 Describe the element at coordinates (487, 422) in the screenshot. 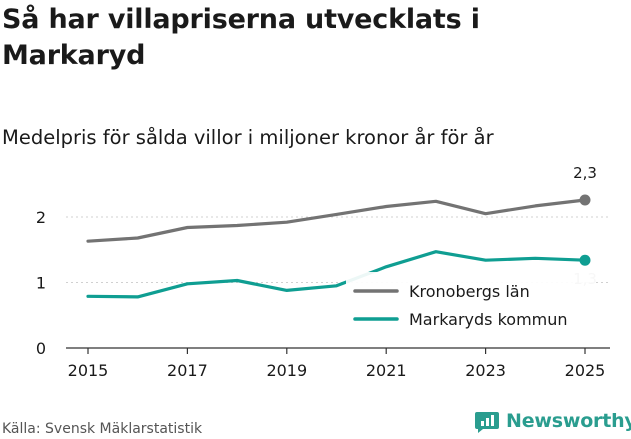

I see `newsworthy-icon` at that location.